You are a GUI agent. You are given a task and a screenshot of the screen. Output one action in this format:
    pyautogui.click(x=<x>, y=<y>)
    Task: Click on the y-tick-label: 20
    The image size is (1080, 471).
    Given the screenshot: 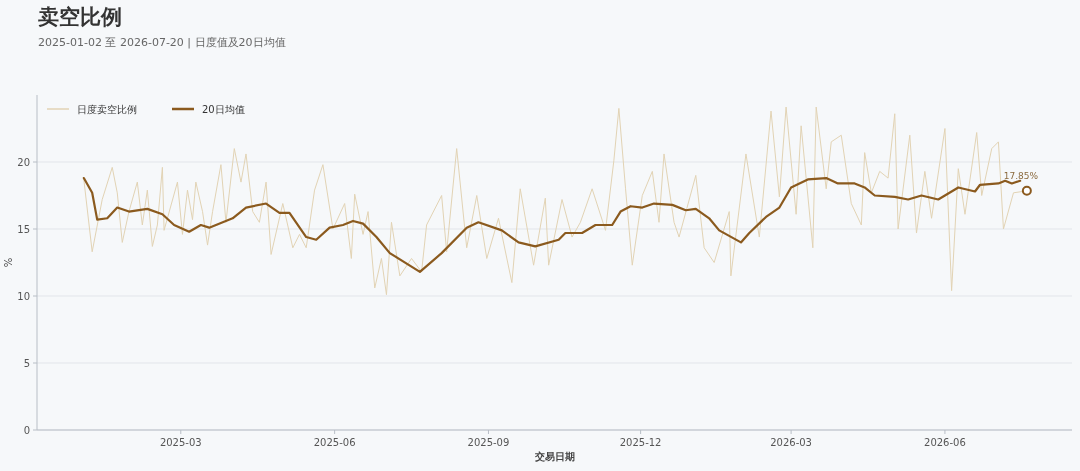 What is the action you would take?
    pyautogui.click(x=23, y=162)
    